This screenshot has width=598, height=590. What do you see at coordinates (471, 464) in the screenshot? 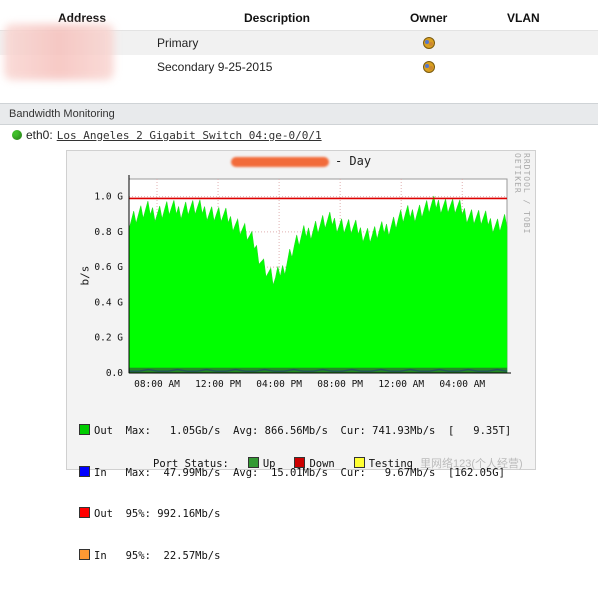
I see `watermark: 里网络123(个人经营)` at bounding box center [471, 464].